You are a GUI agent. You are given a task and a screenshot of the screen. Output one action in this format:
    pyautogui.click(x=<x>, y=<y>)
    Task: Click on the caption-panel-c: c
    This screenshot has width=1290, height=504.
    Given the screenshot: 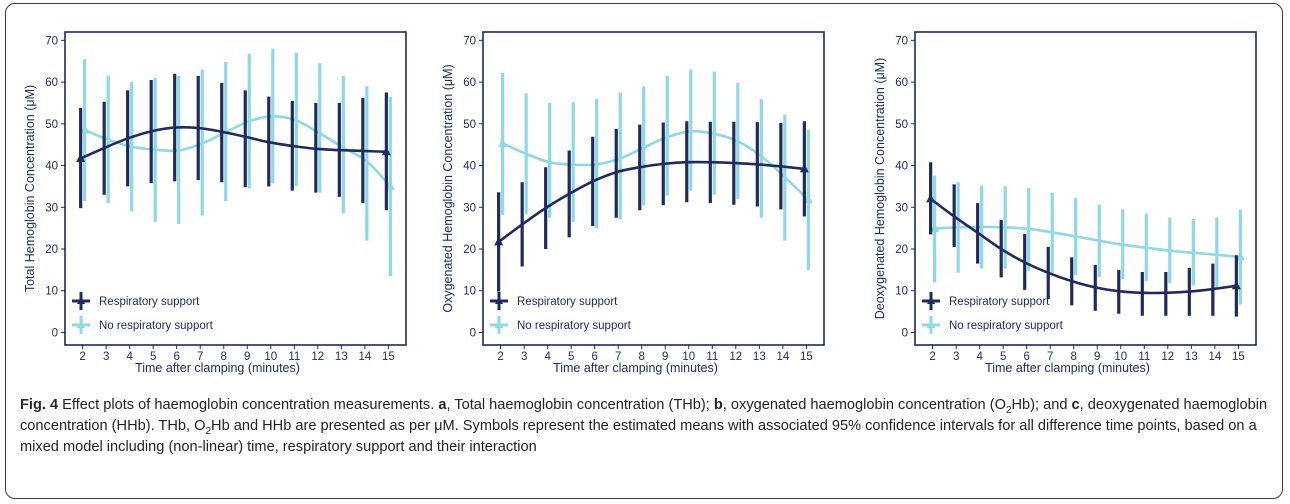 What is the action you would take?
    pyautogui.click(x=1075, y=405)
    